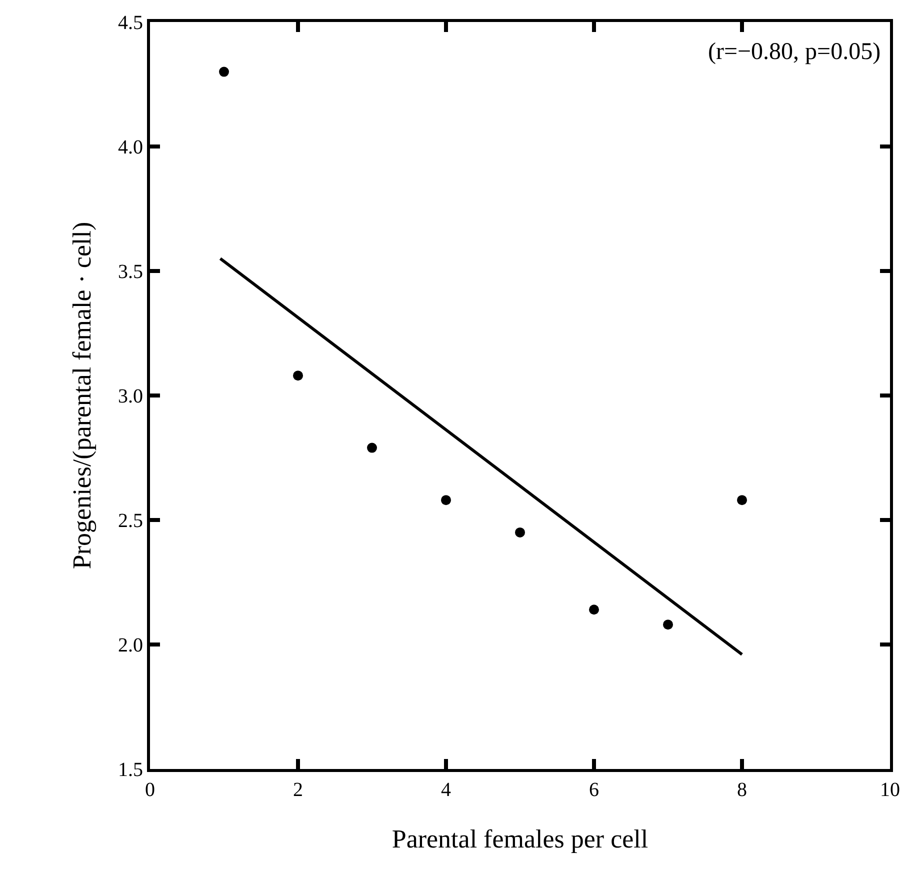 This screenshot has width=912, height=879. Describe the element at coordinates (130, 521) in the screenshot. I see `y-tick-label: 2.5` at that location.